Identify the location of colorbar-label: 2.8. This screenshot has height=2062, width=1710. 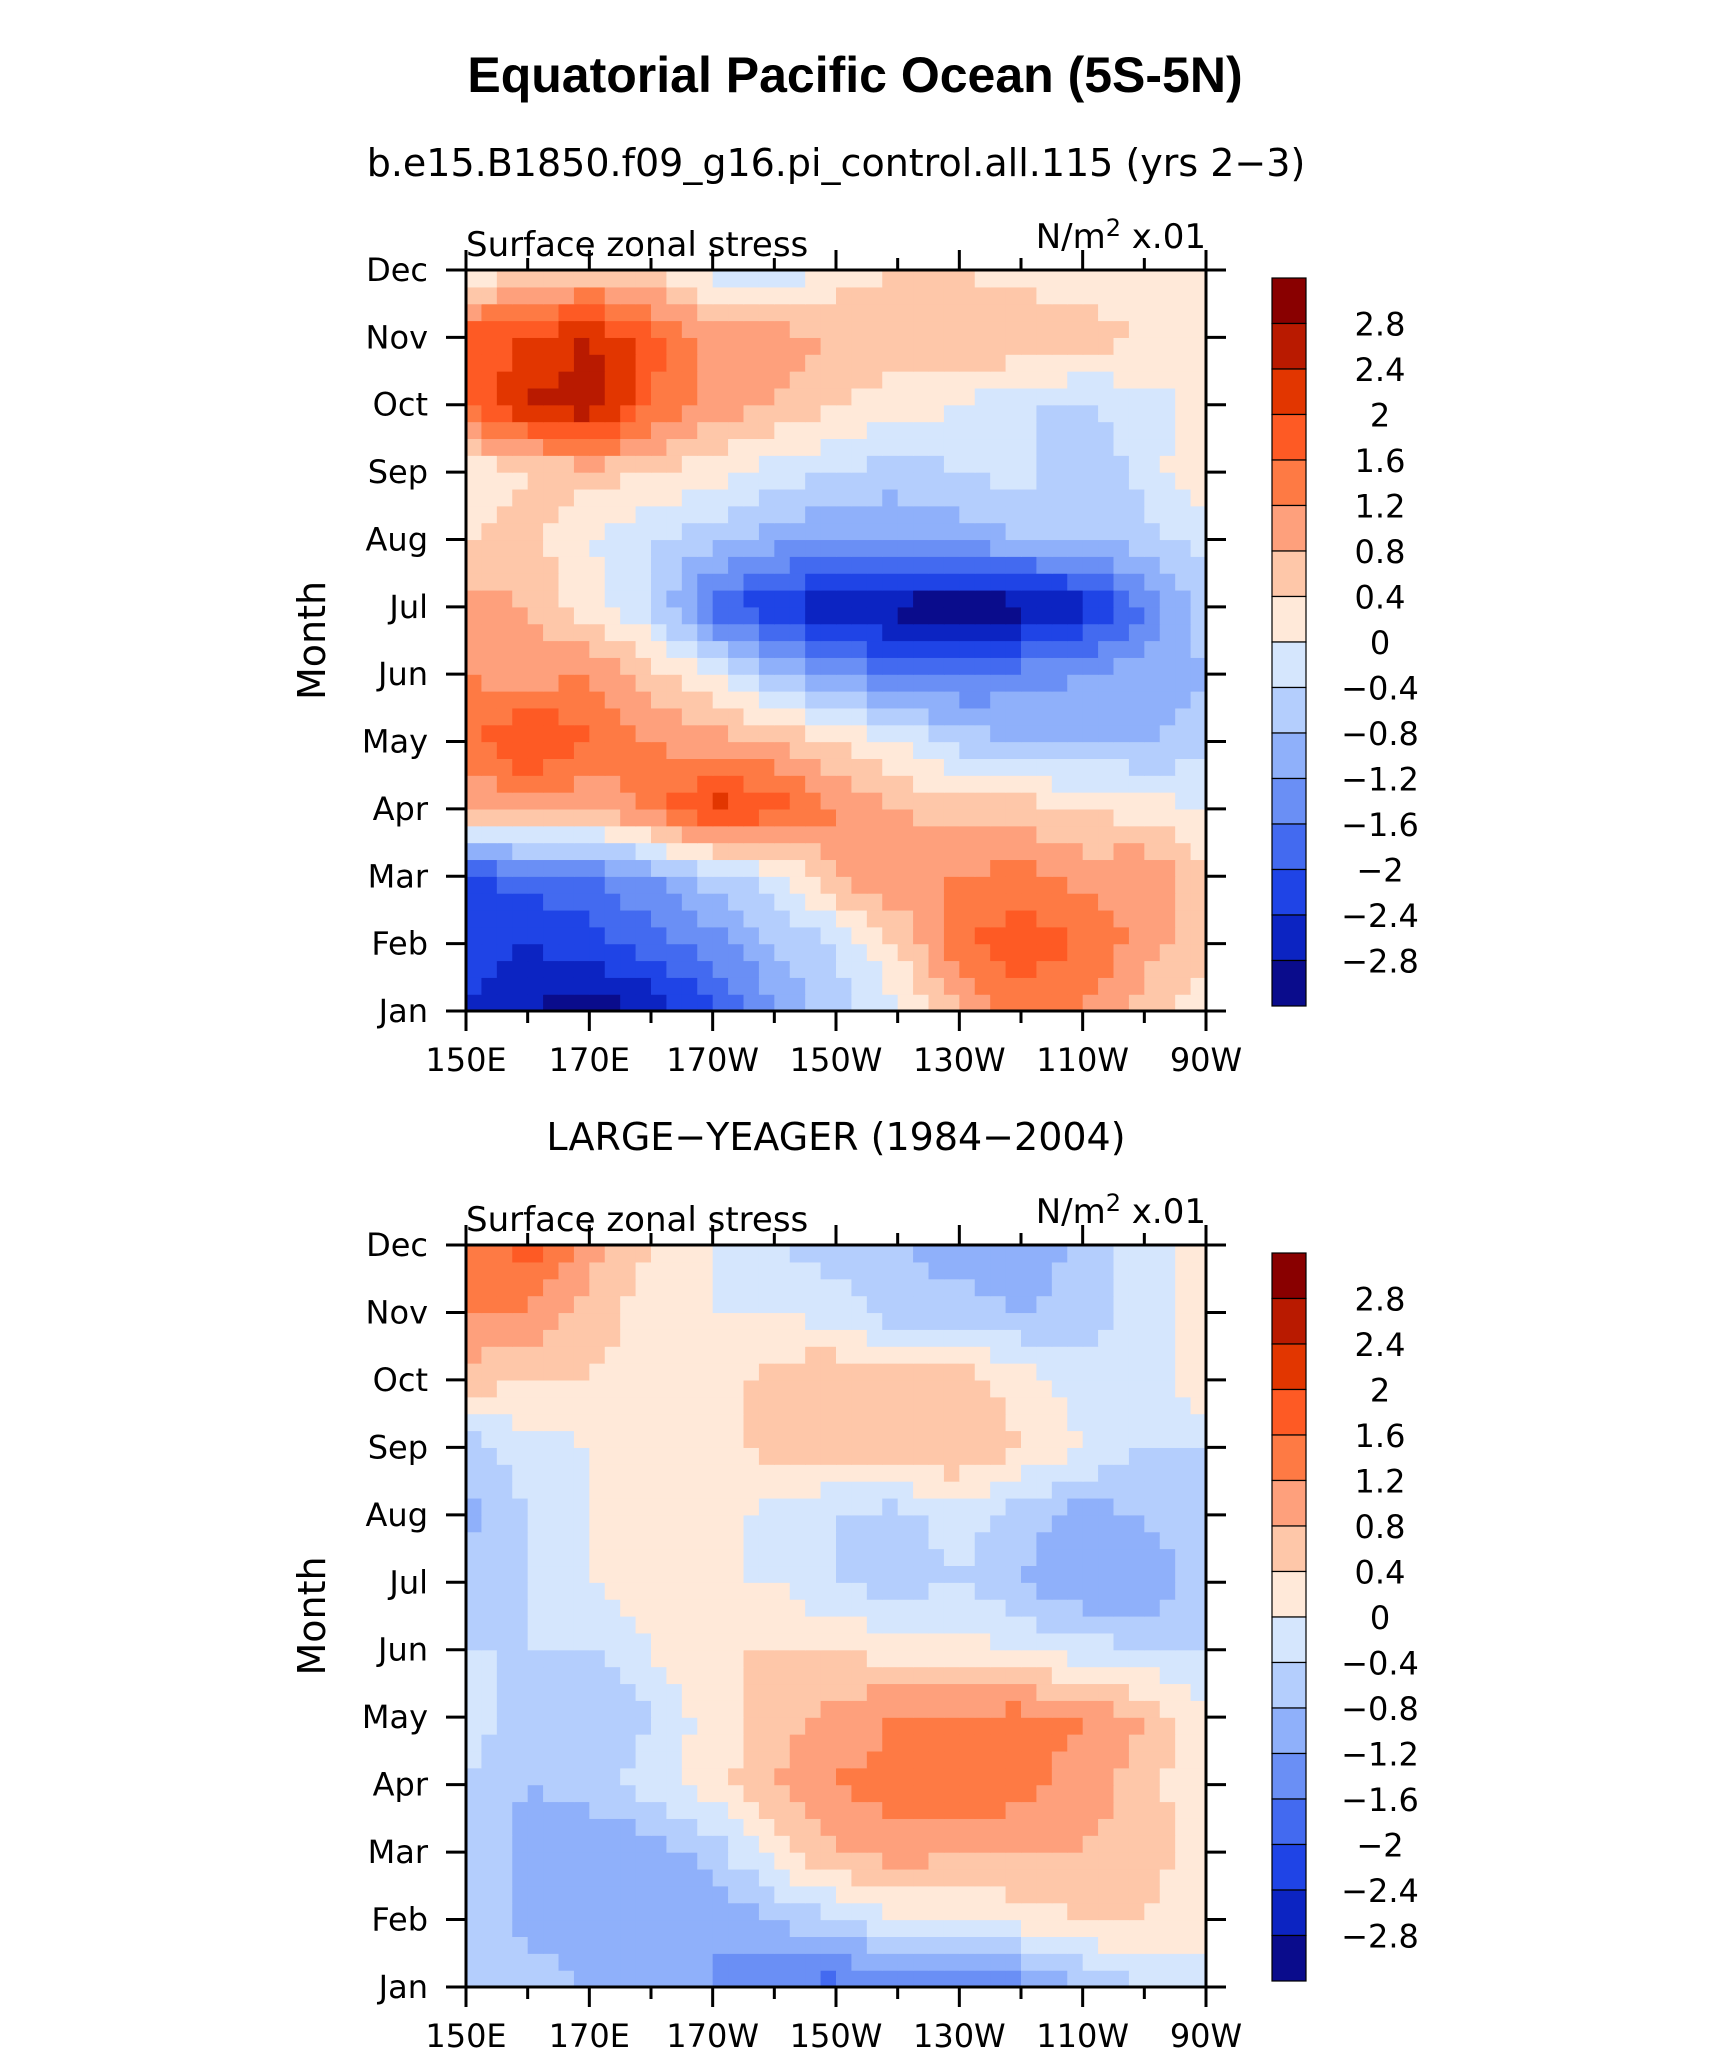
(1380, 325).